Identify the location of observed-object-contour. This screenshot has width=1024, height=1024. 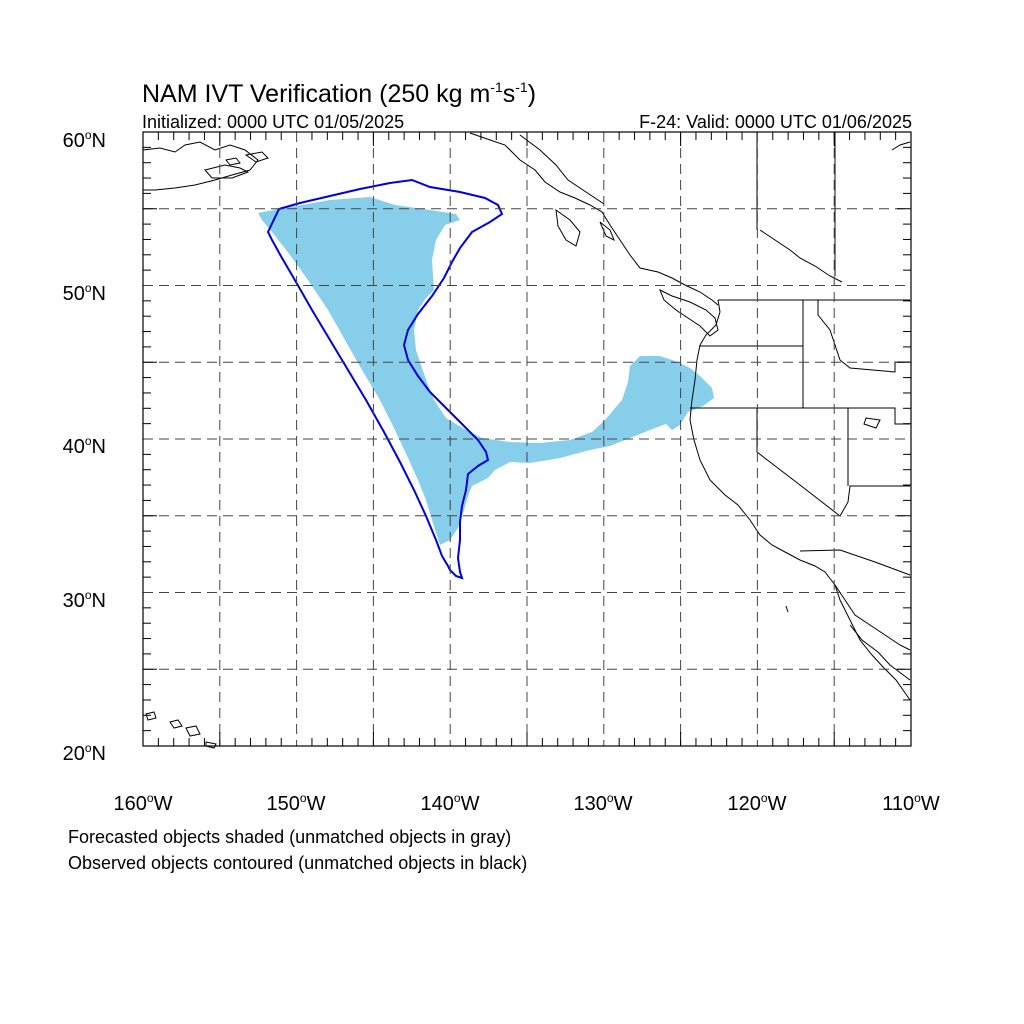
(385, 379).